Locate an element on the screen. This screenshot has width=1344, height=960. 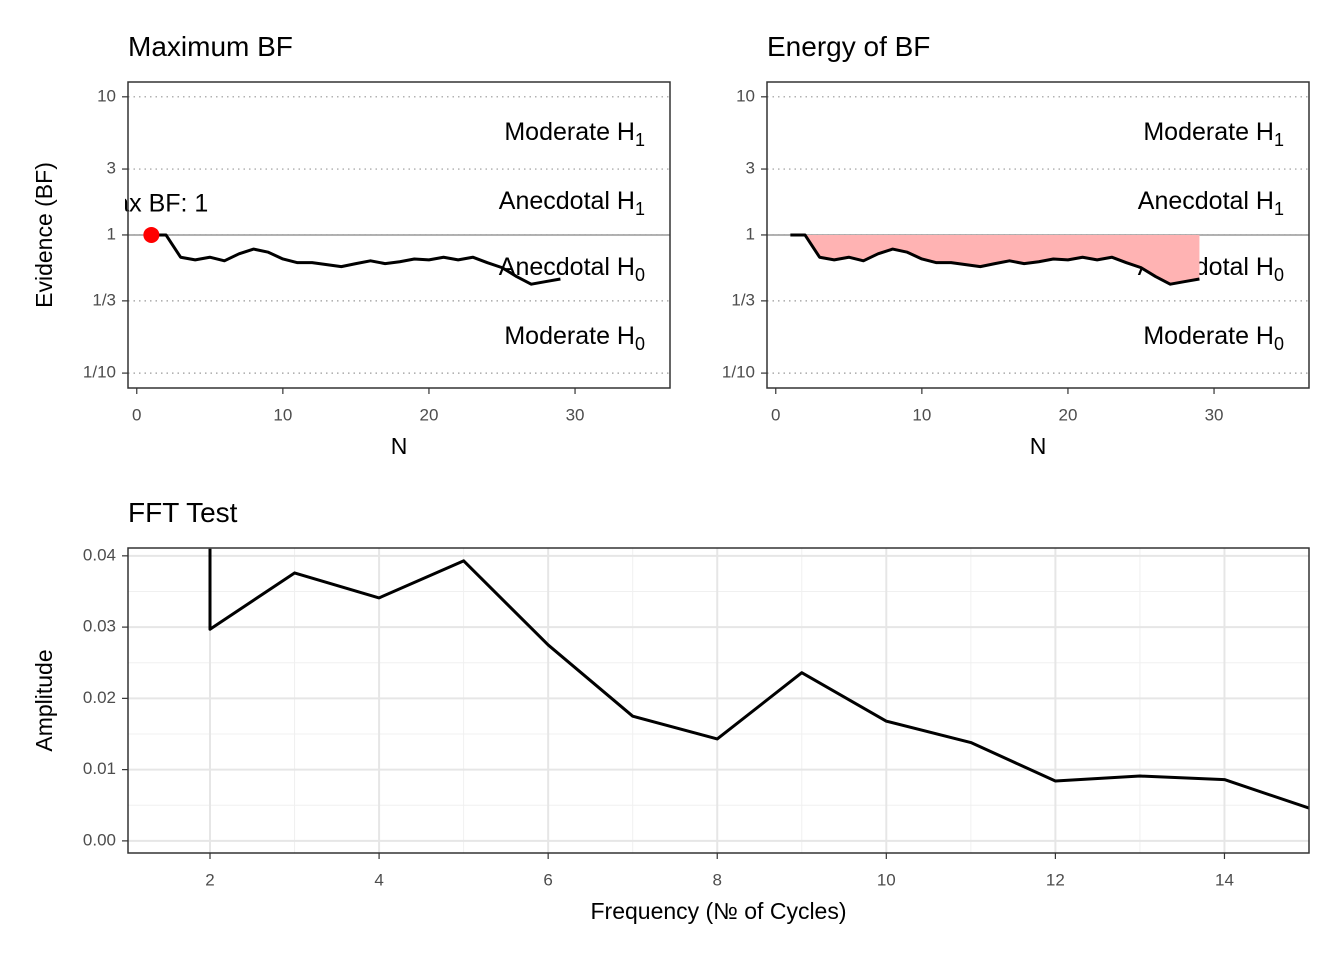
y-tick-label: 0.01 is located at coordinates (99, 768).